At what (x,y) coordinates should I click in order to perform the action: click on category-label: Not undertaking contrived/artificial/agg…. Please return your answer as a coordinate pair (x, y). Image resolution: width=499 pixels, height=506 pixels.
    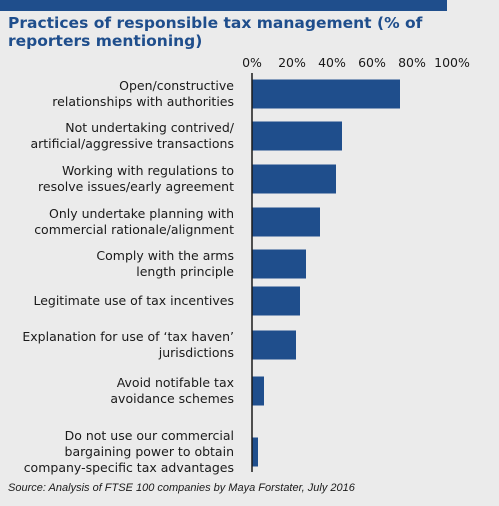
    Looking at the image, I should click on (132, 135).